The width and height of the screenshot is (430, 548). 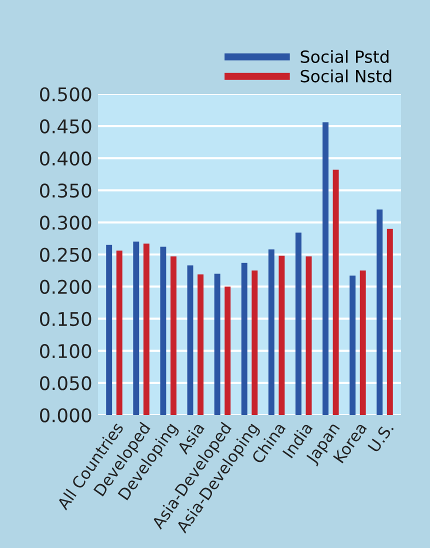 I want to click on y-tick-label: 0.500, so click(x=66, y=94).